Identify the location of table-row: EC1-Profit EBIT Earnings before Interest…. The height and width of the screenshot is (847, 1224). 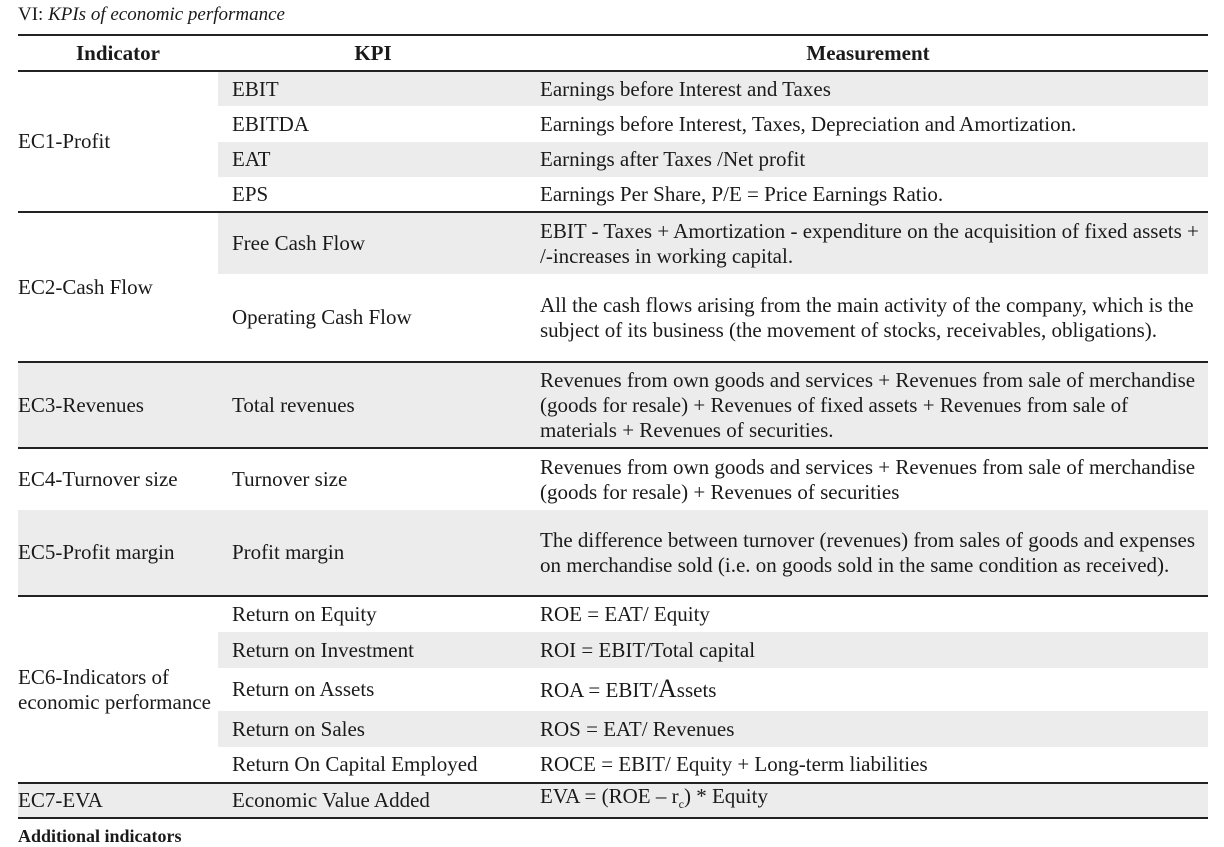
(613, 112).